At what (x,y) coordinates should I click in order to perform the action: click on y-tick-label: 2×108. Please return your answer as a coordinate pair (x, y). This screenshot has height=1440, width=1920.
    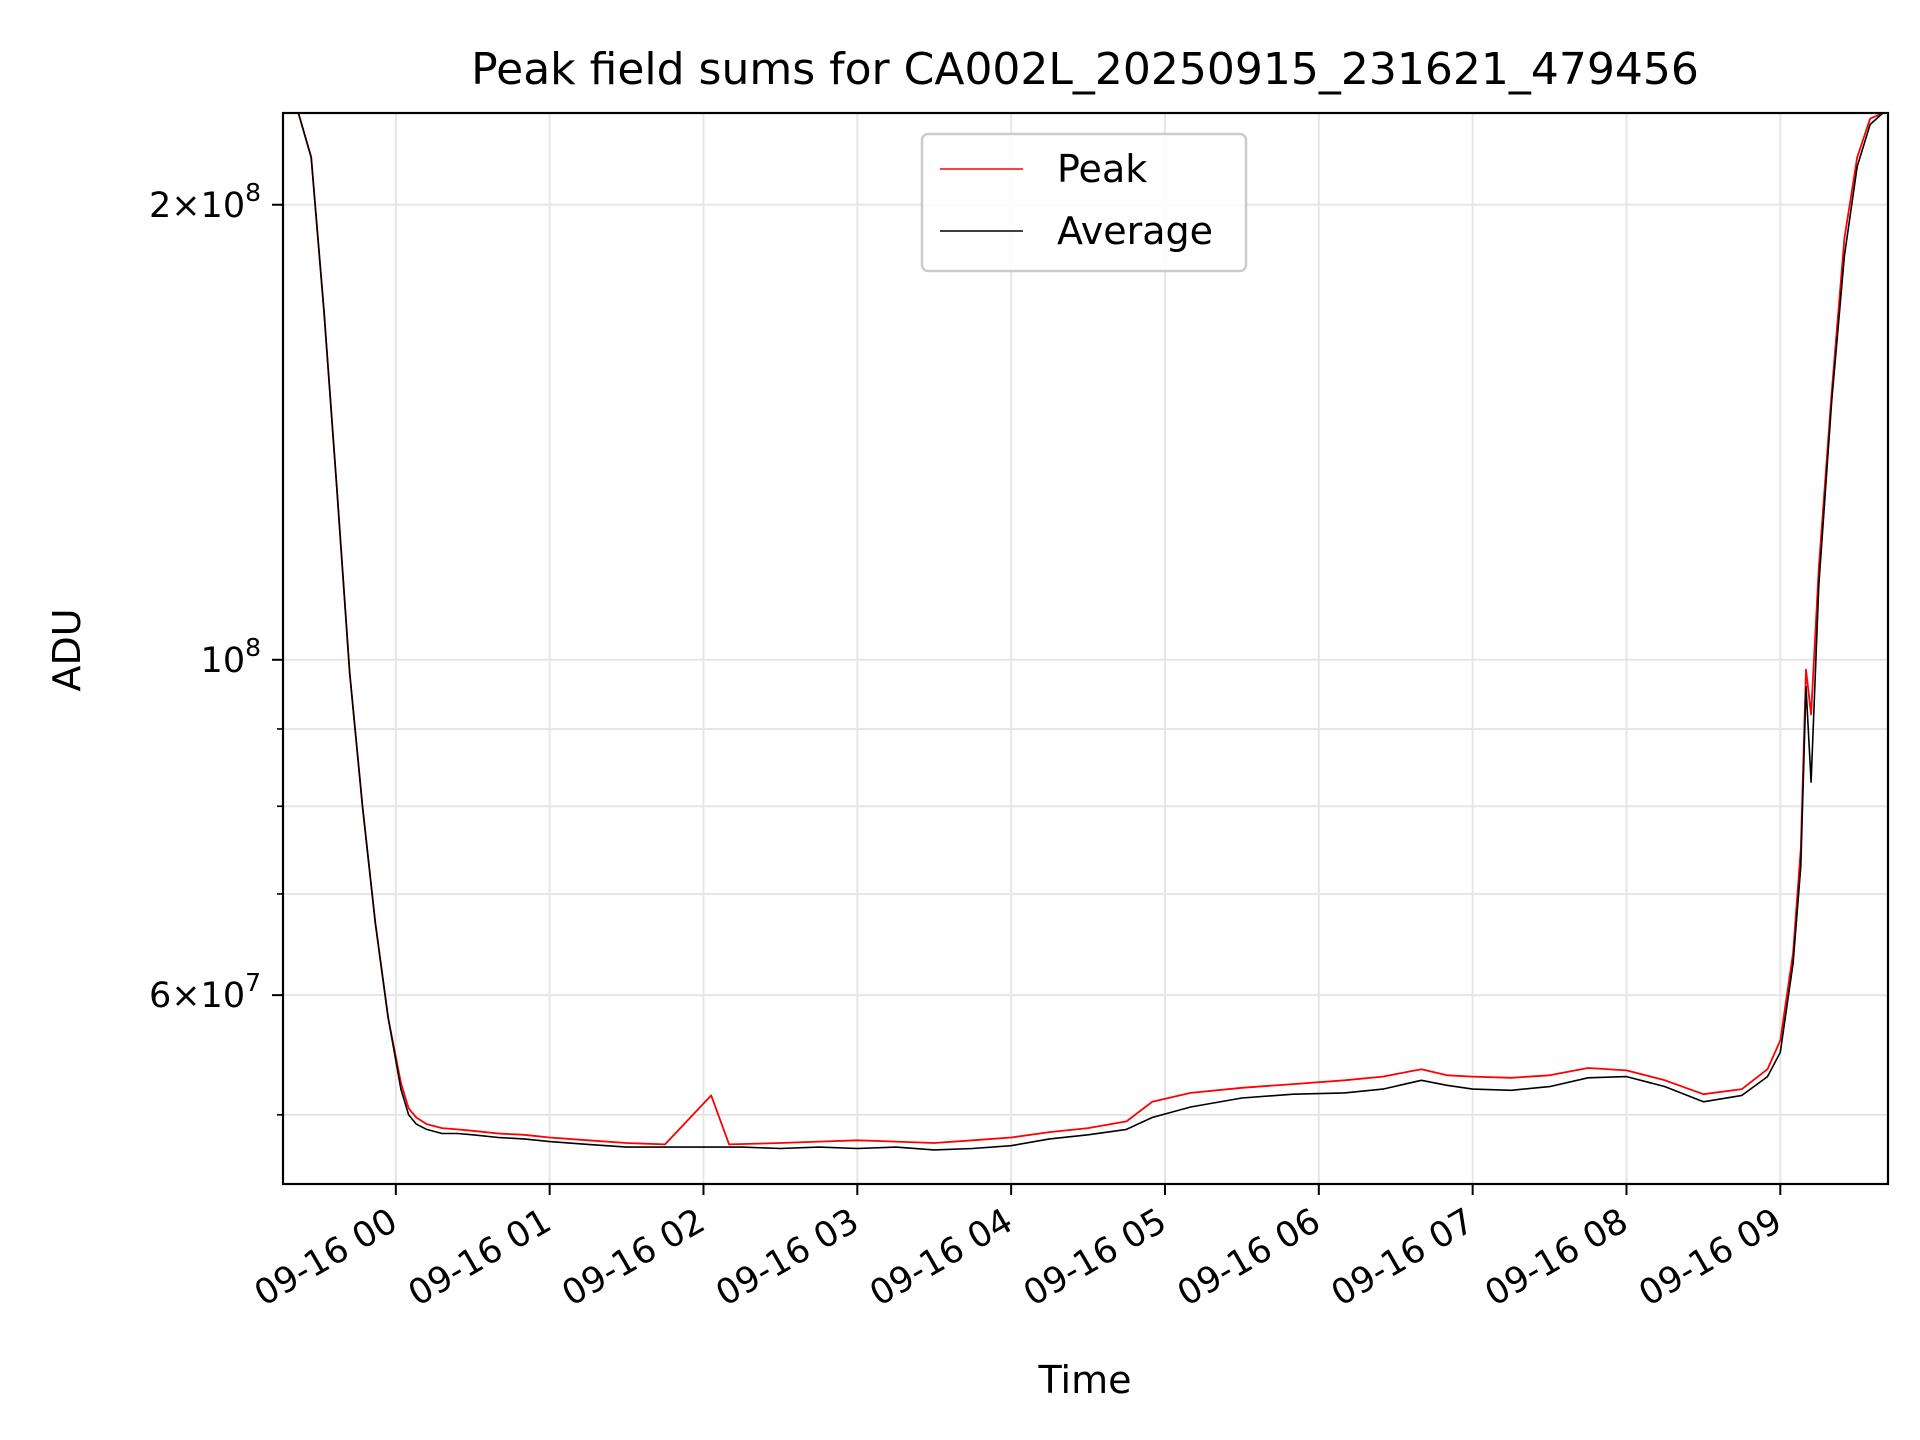
    Looking at the image, I should click on (205, 202).